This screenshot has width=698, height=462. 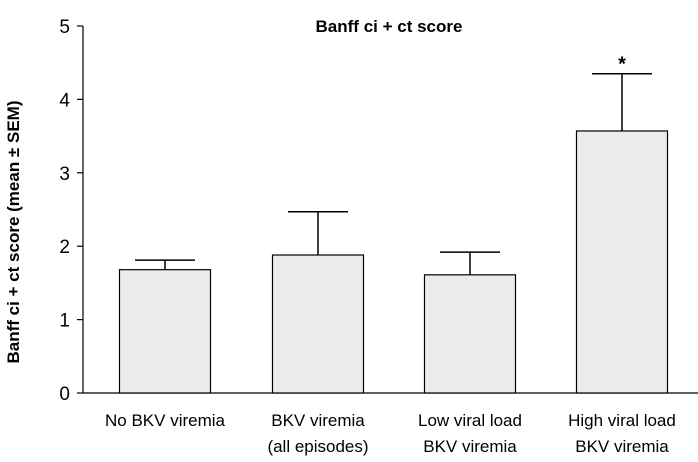 What do you see at coordinates (622, 65) in the screenshot?
I see `significance-marker: *` at bounding box center [622, 65].